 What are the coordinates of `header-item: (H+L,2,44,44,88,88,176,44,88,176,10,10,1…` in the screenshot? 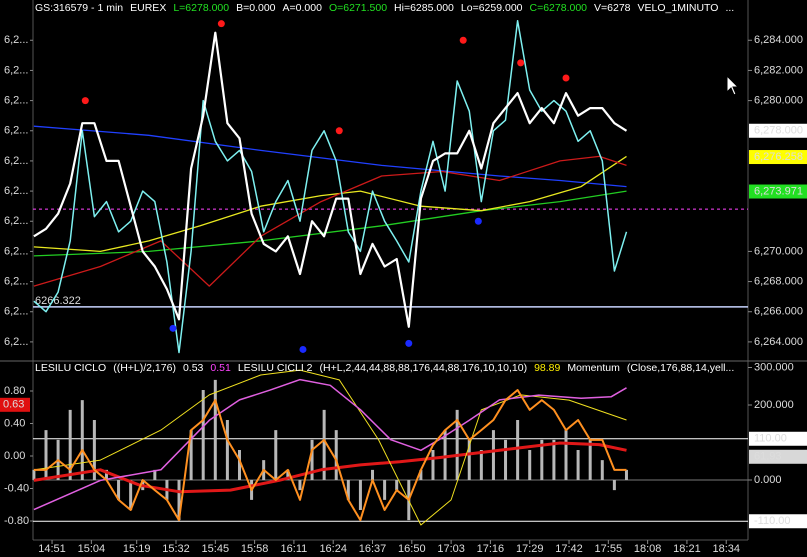 It's located at (424, 368).